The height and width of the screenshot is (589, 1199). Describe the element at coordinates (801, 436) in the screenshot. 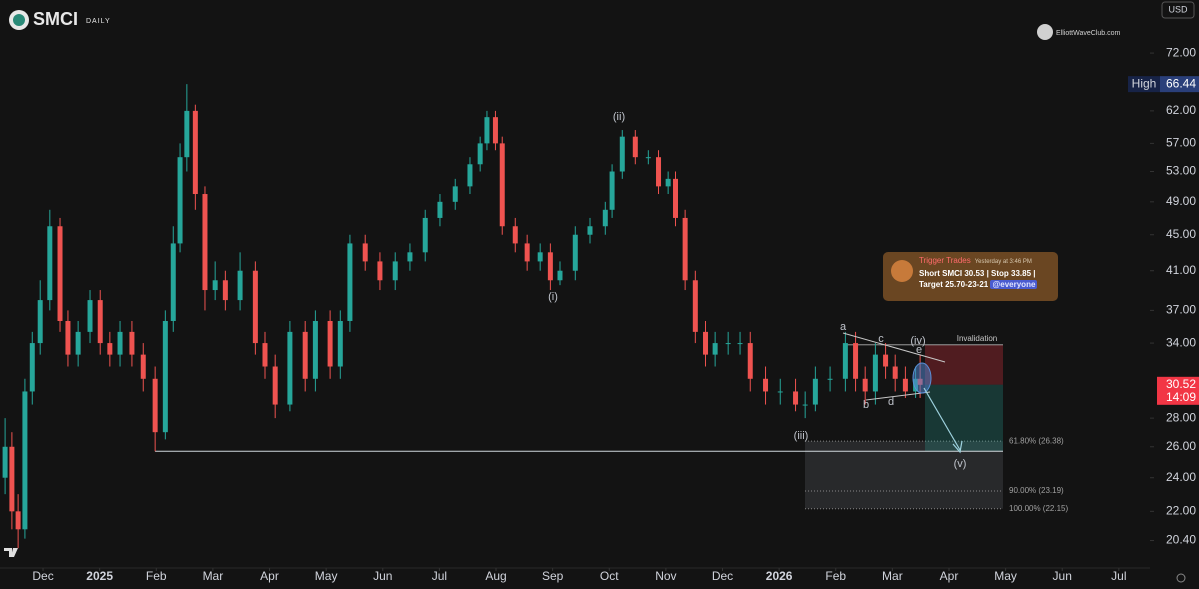

I see `wave-label: (iii)` at that location.